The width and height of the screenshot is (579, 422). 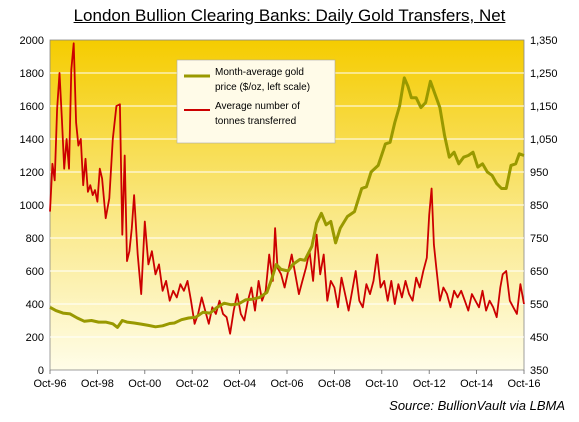 I want to click on left-axis-tick-label: 0, so click(x=41, y=371).